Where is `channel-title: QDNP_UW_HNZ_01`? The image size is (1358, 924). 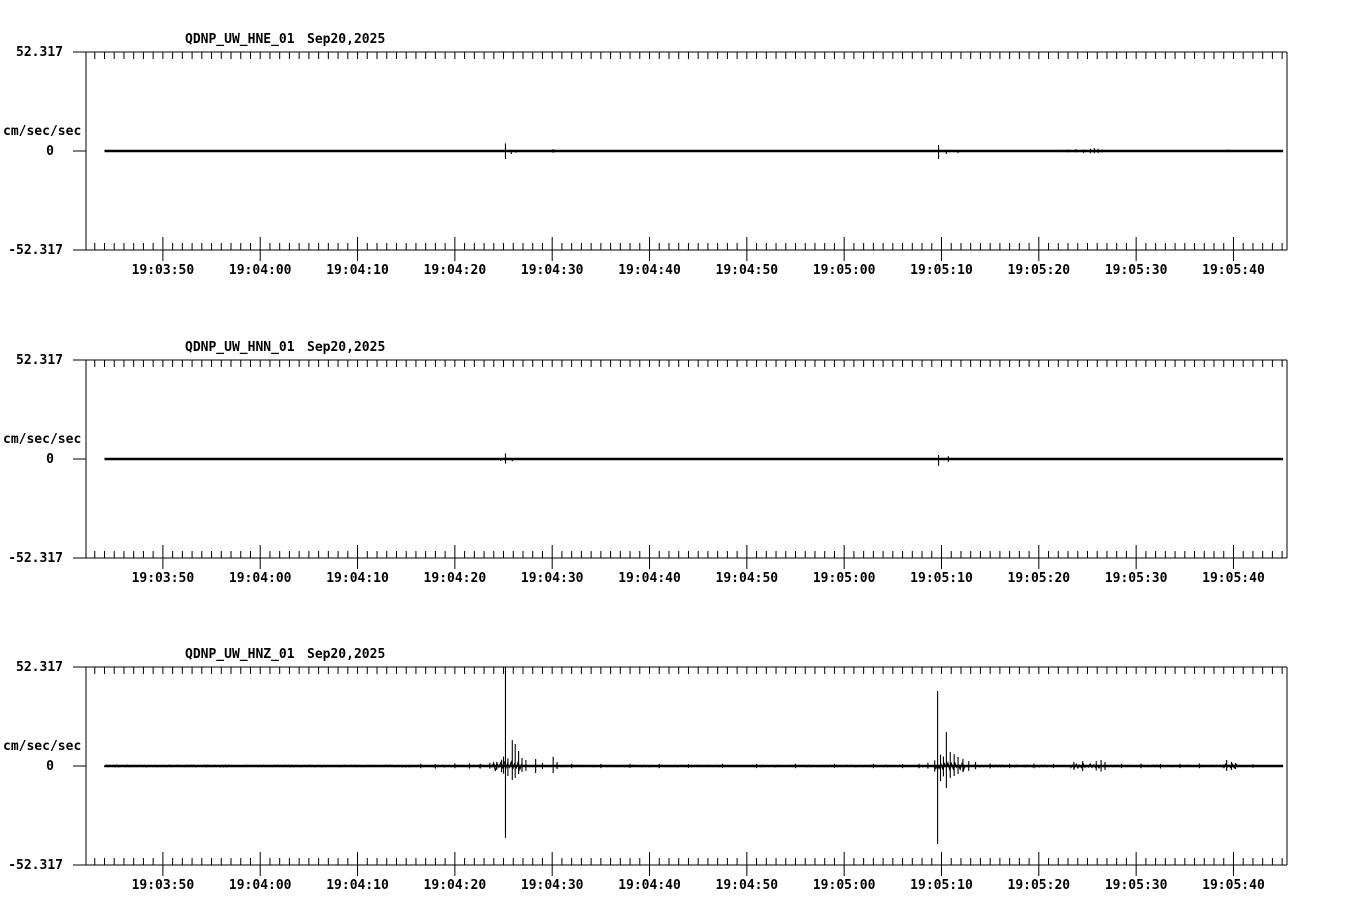 channel-title: QDNP_UW_HNZ_01 is located at coordinates (240, 654).